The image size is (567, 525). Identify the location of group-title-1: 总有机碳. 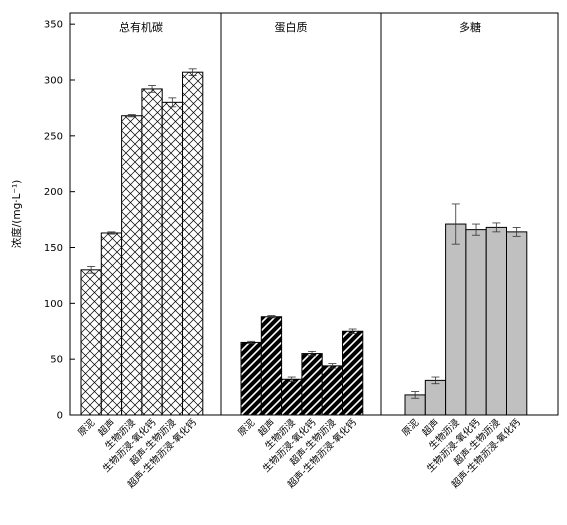
(141, 27).